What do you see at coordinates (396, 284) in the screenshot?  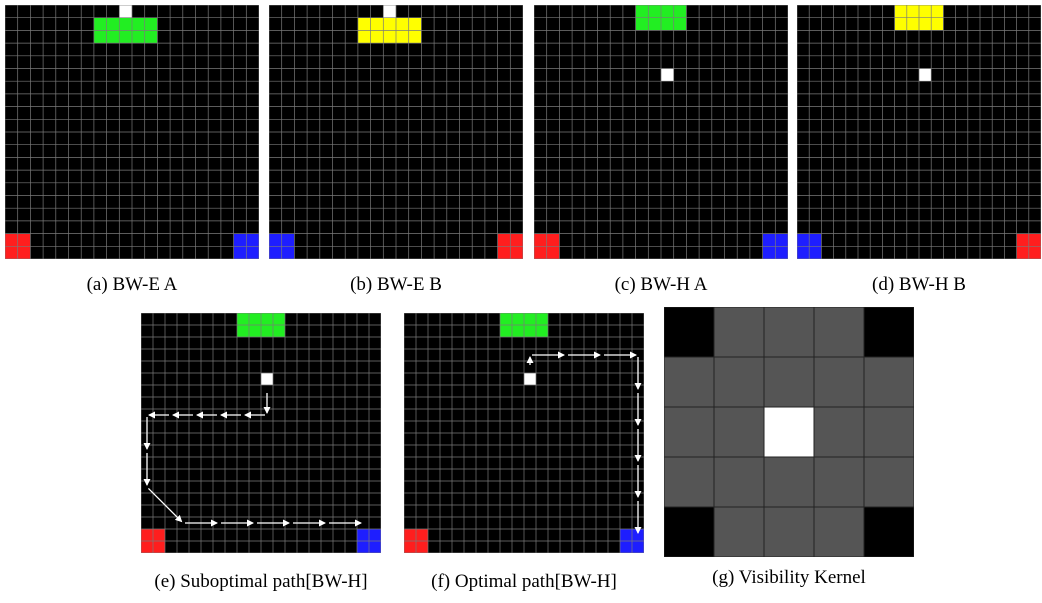 I see `caption-bw-e-b: (b) BW-E B` at bounding box center [396, 284].